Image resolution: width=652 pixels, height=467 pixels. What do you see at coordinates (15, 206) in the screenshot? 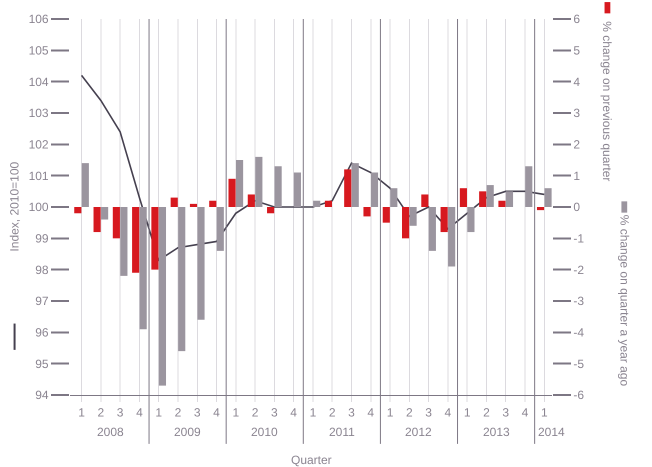
I see `y-axis-title: Index, 2010=100` at bounding box center [15, 206].